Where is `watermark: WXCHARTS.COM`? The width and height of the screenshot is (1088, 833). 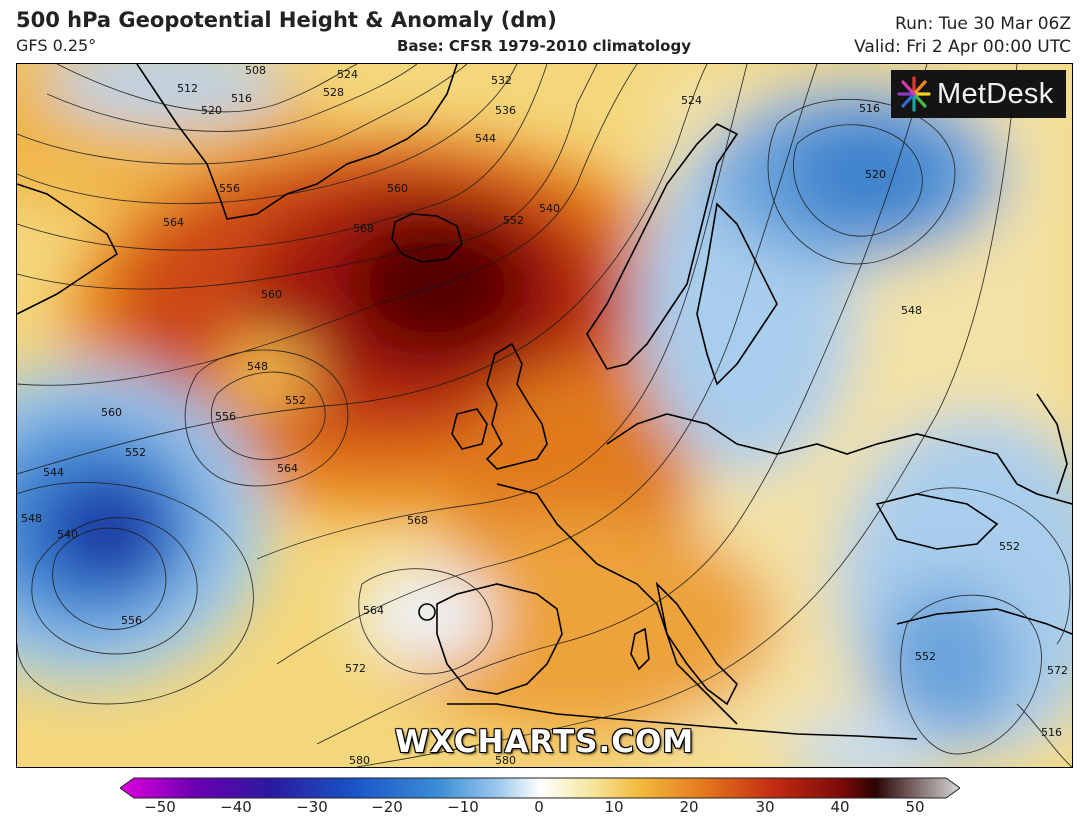
watermark: WXCHARTS.COM is located at coordinates (544, 742).